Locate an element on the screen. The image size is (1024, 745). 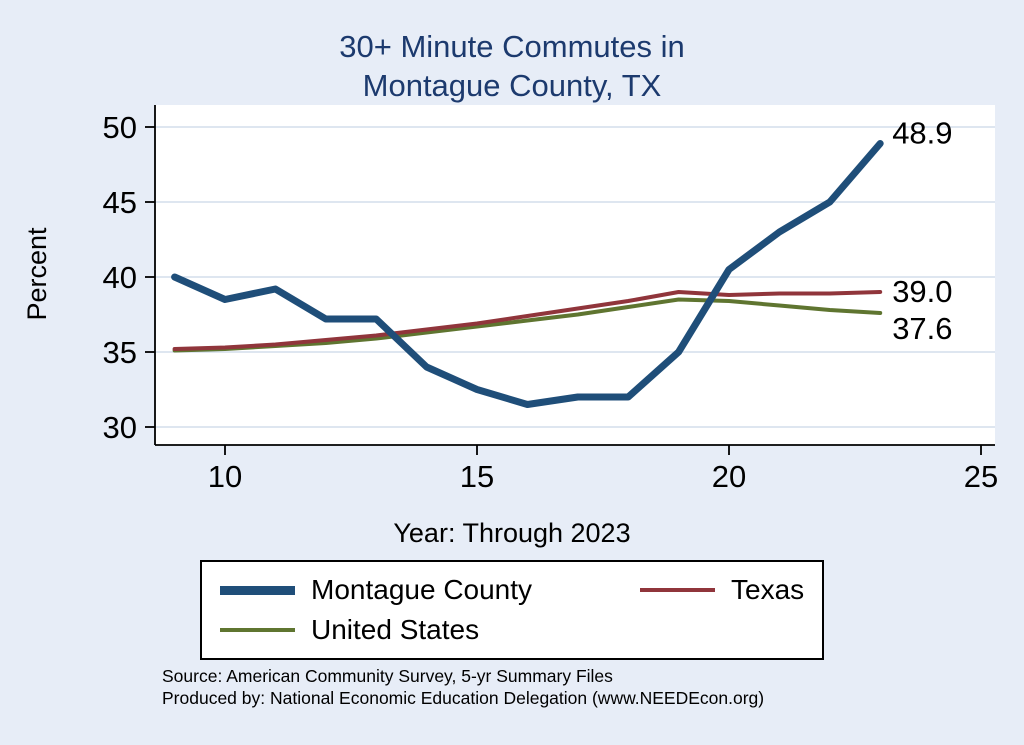
end-label-montague-county: 48.9 is located at coordinates (922, 133).